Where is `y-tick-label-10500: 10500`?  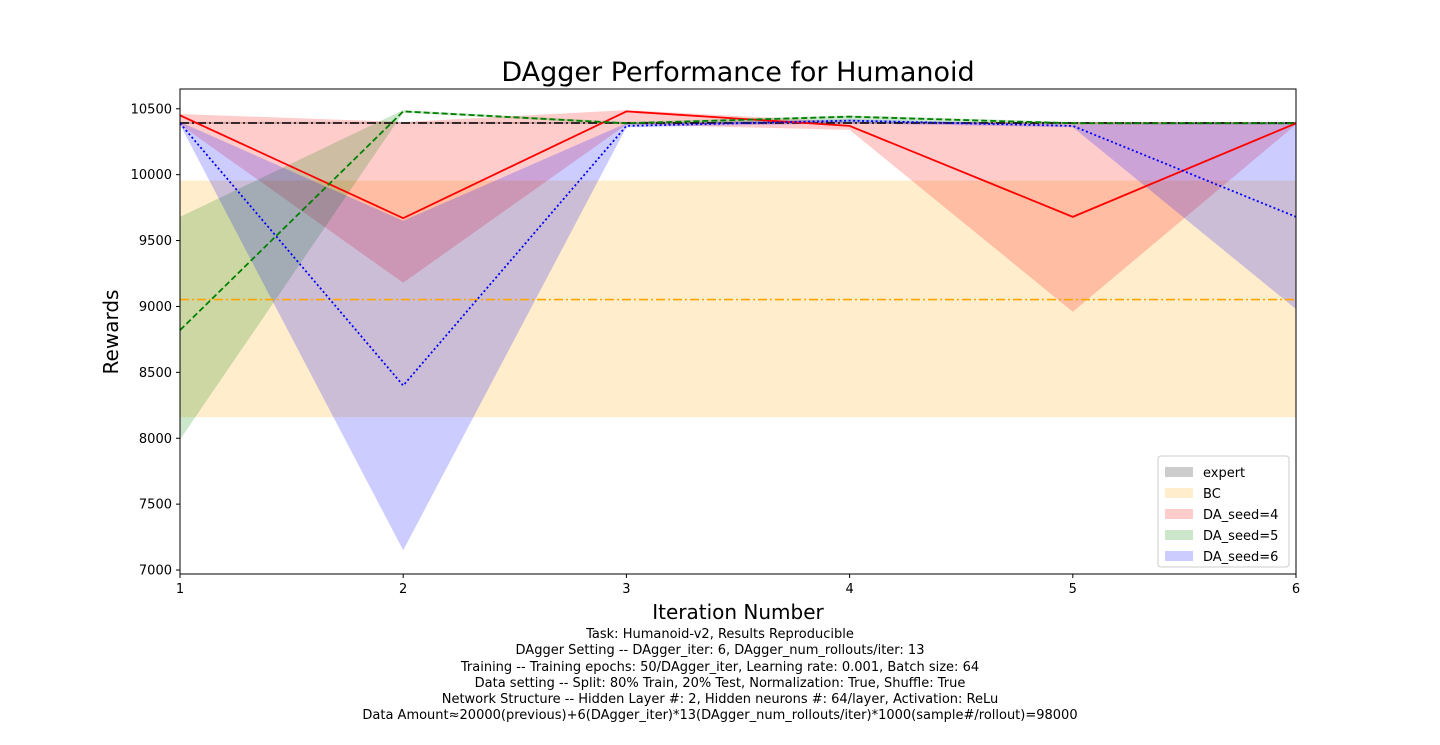
y-tick-label-10500: 10500 is located at coordinates (151, 109).